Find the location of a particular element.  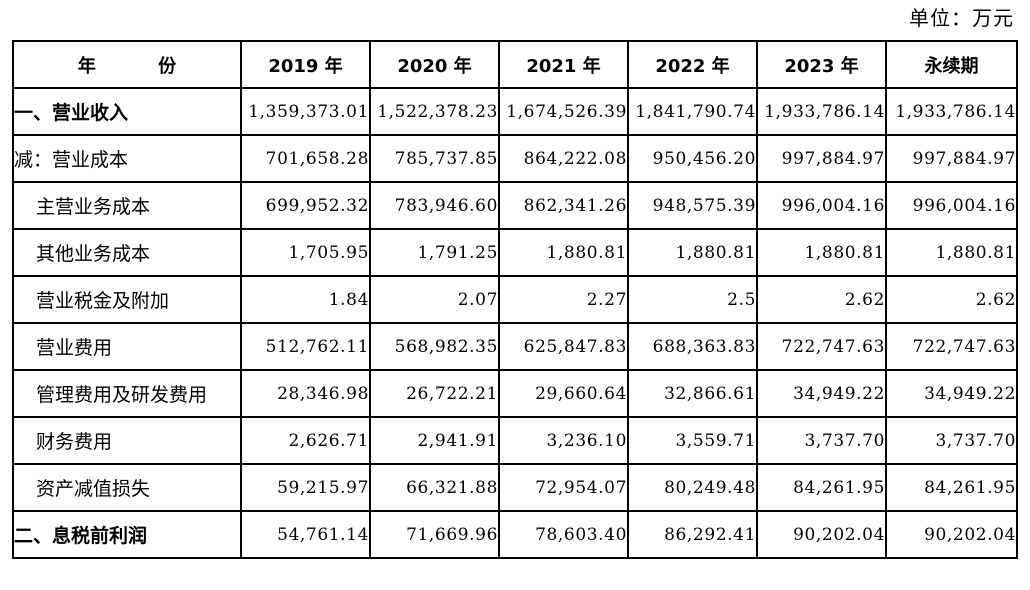

row-label: 一、营业收入 is located at coordinates (127, 111).